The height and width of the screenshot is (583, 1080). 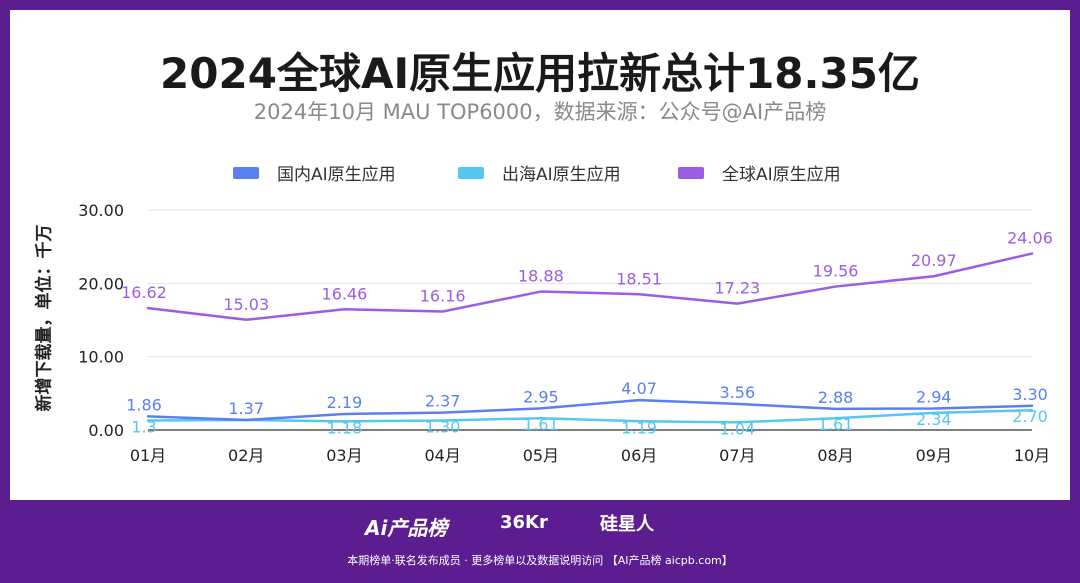 I want to click on x-tick-label: 03月, so click(x=344, y=455).